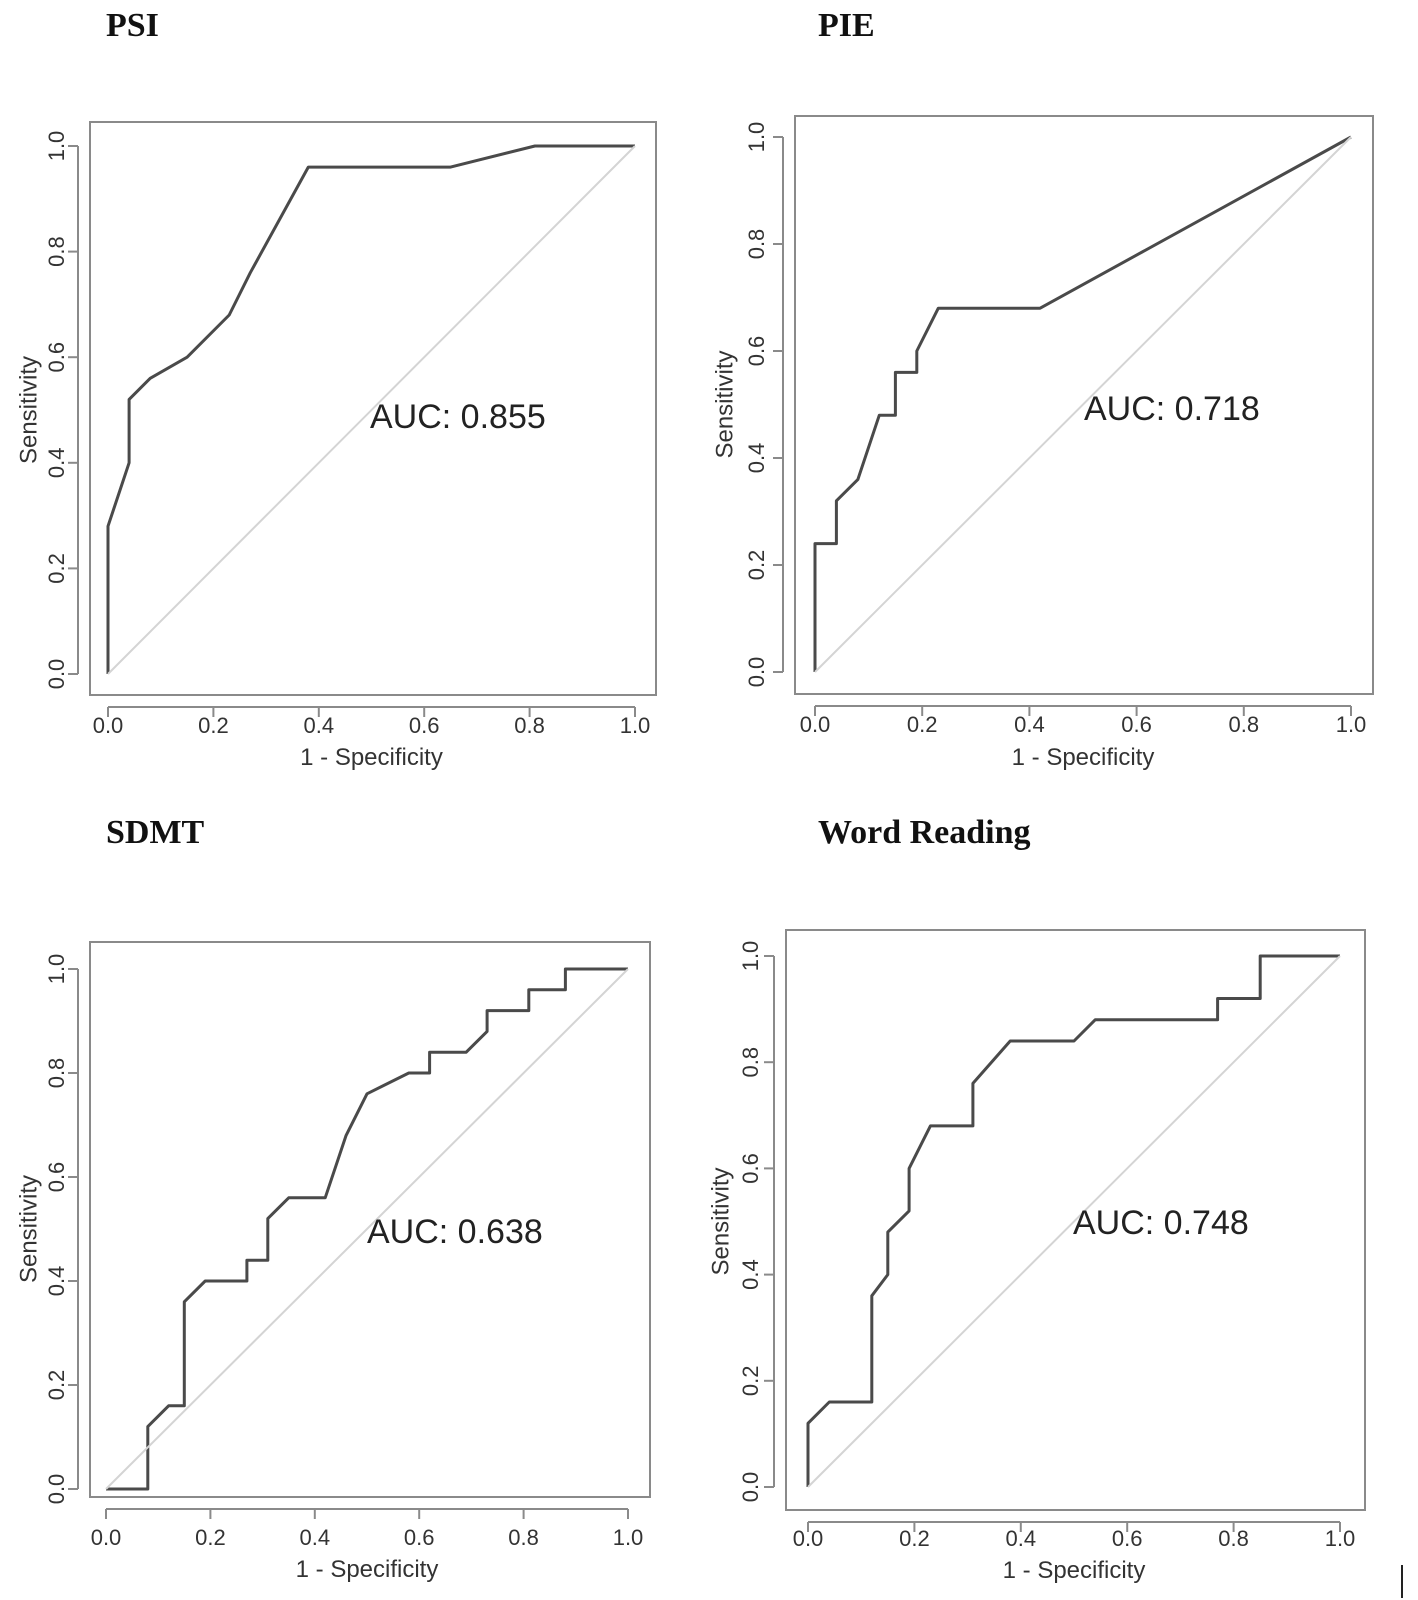 The height and width of the screenshot is (1600, 1418). I want to click on auc-label: AUC: 0.748, so click(1161, 1223).